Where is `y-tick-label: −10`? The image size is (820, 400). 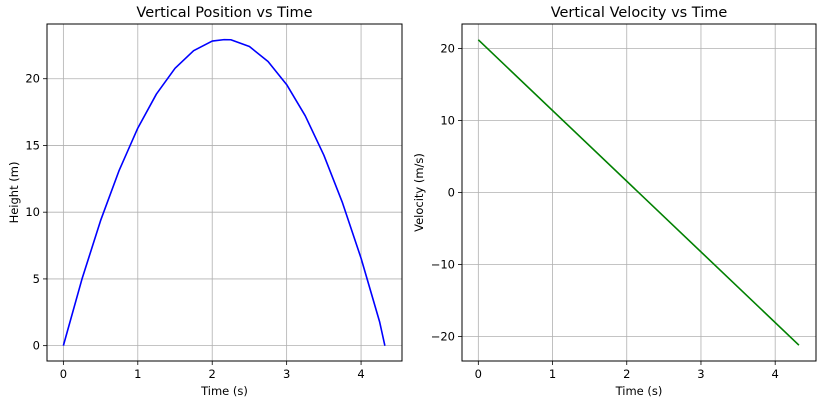
y-tick-label: −10 is located at coordinates (443, 265).